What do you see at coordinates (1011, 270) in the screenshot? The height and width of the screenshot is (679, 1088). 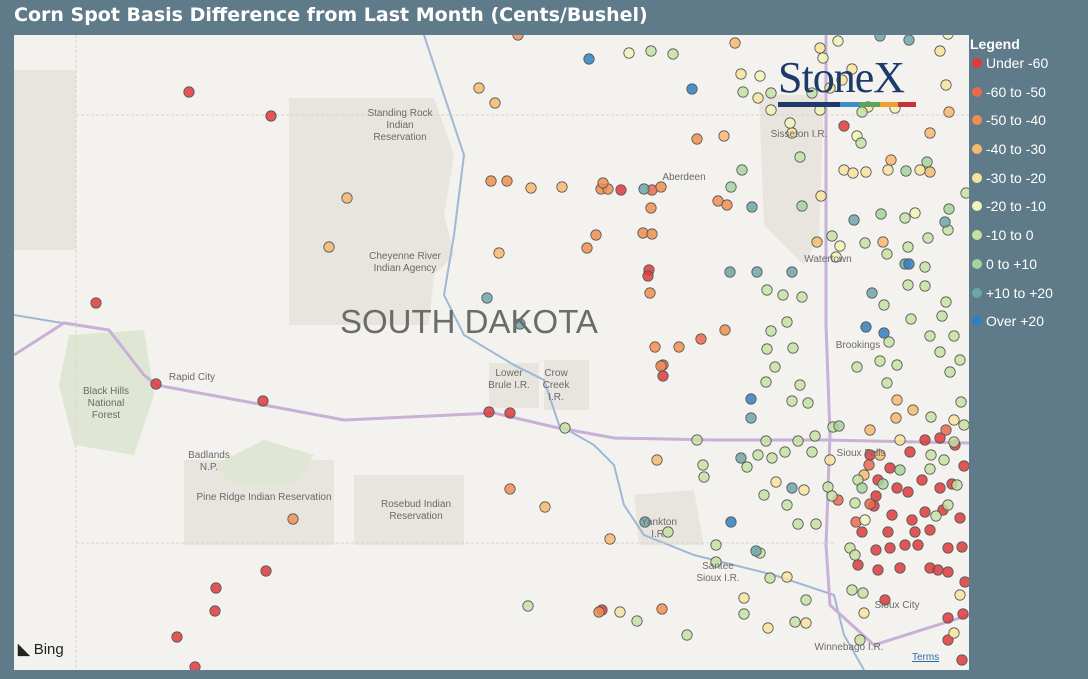 I see `legend-item: 0 to +10` at bounding box center [1011, 270].